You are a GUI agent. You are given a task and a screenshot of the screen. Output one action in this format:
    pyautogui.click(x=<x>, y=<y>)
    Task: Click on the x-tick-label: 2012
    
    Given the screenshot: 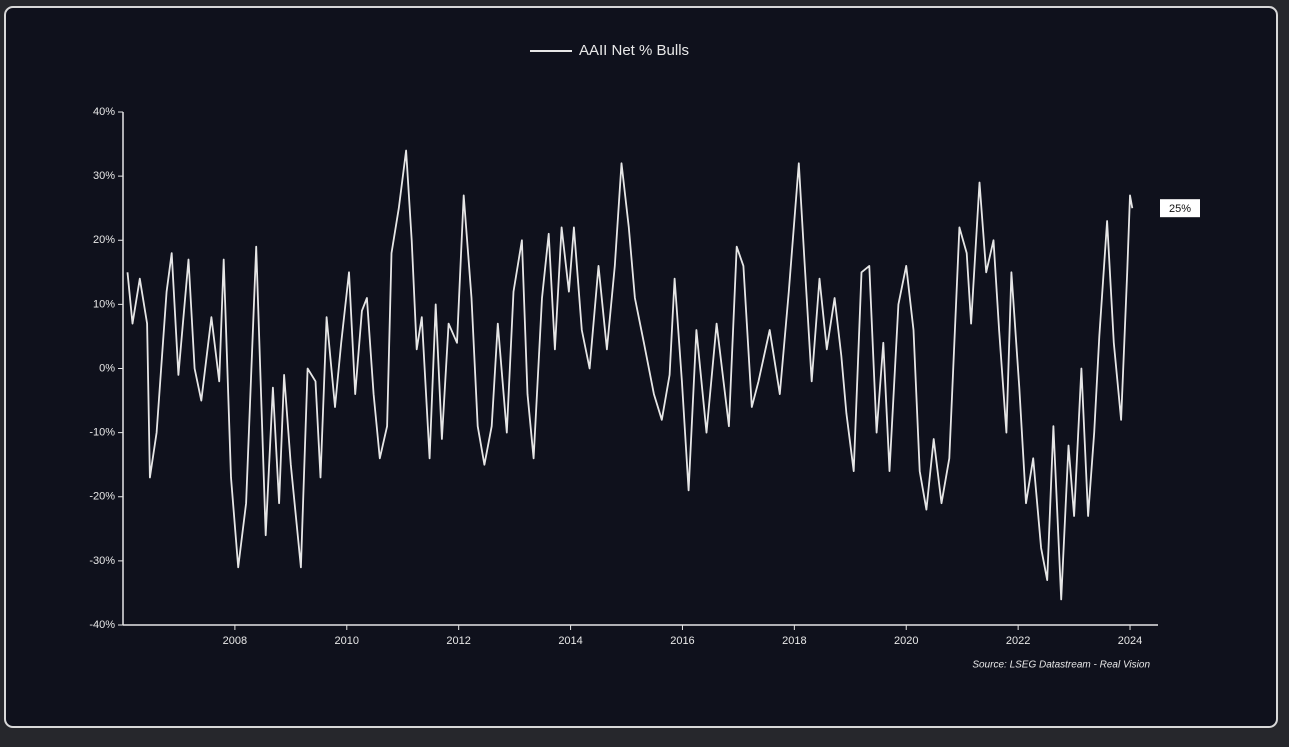 What is the action you would take?
    pyautogui.click(x=458, y=641)
    